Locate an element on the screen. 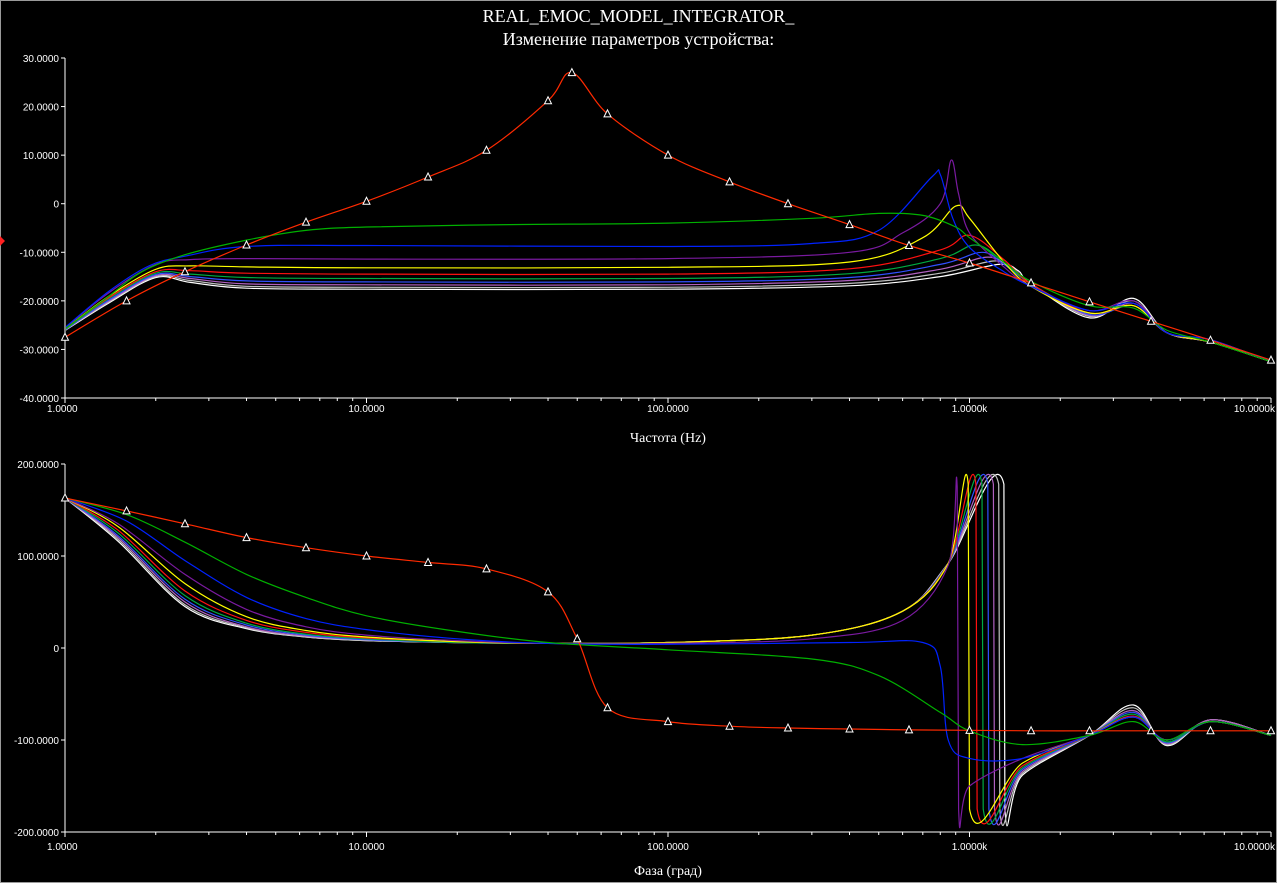  cursor-marker-icon is located at coordinates (2, 241).